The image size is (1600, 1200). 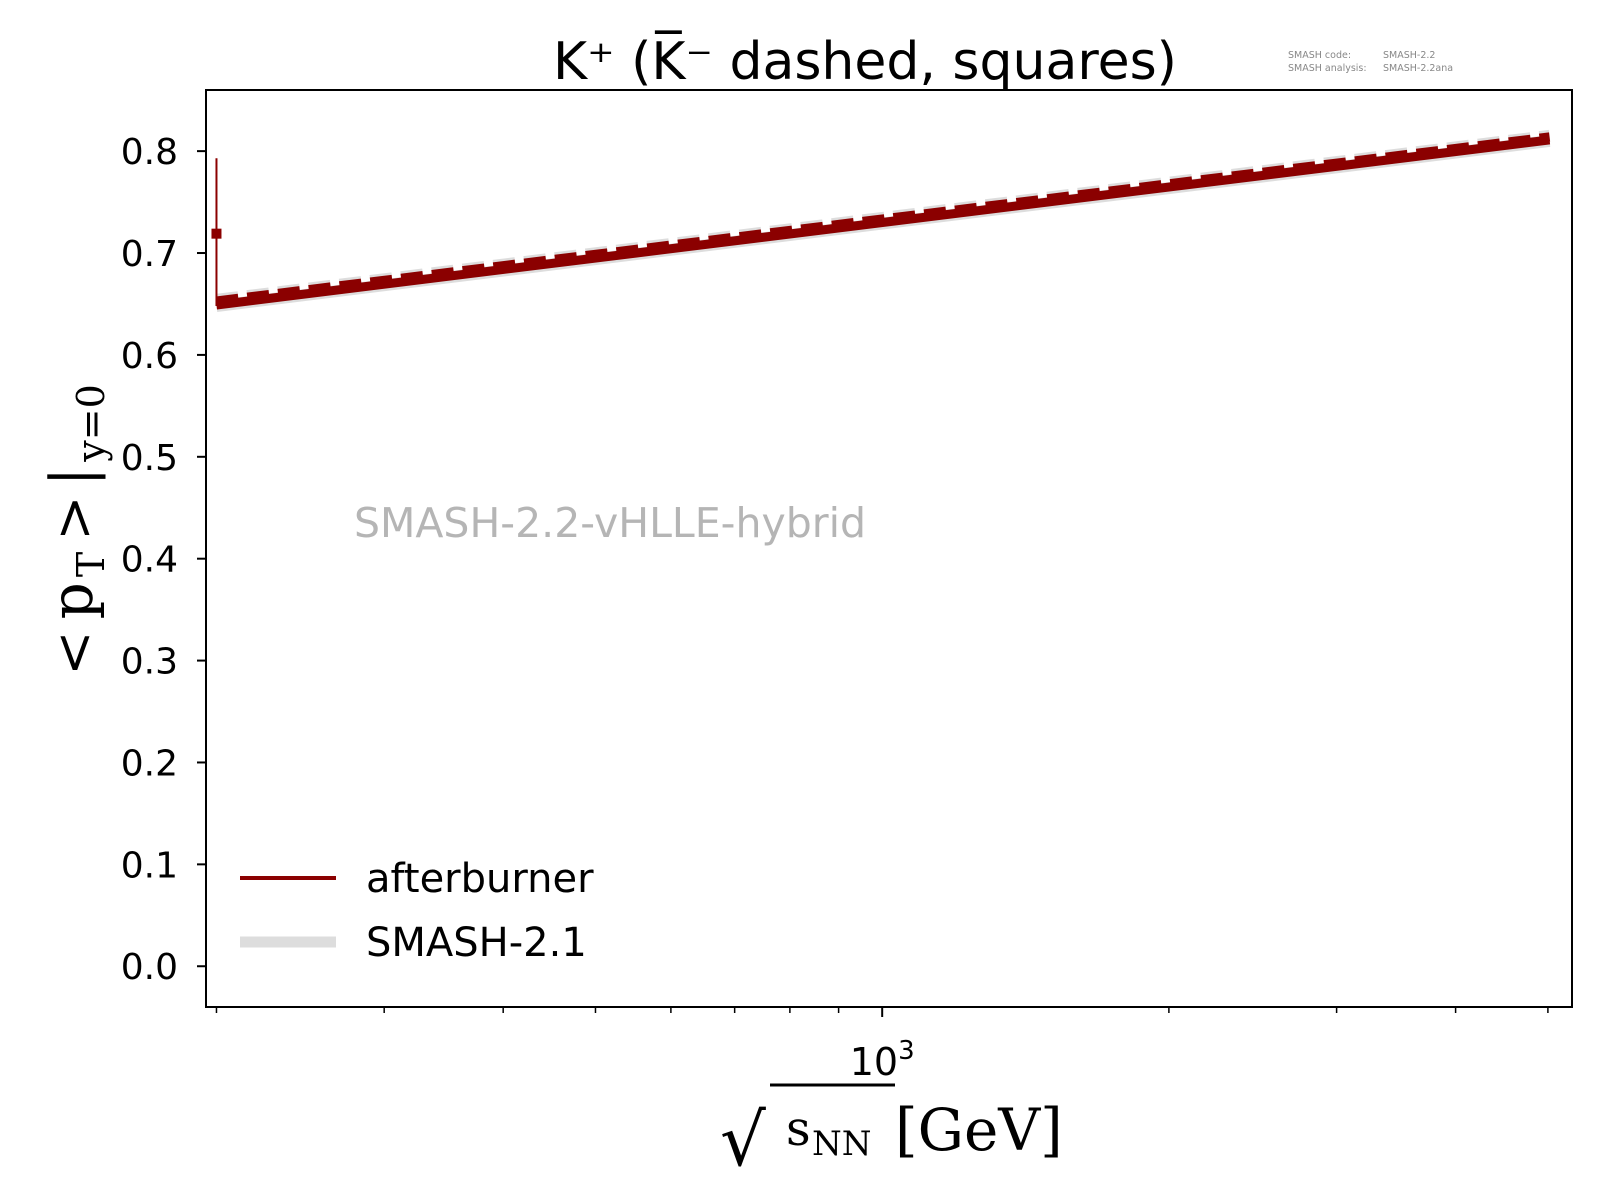 What do you see at coordinates (149, 865) in the screenshot?
I see `y-tick-label-1: 0.1` at bounding box center [149, 865].